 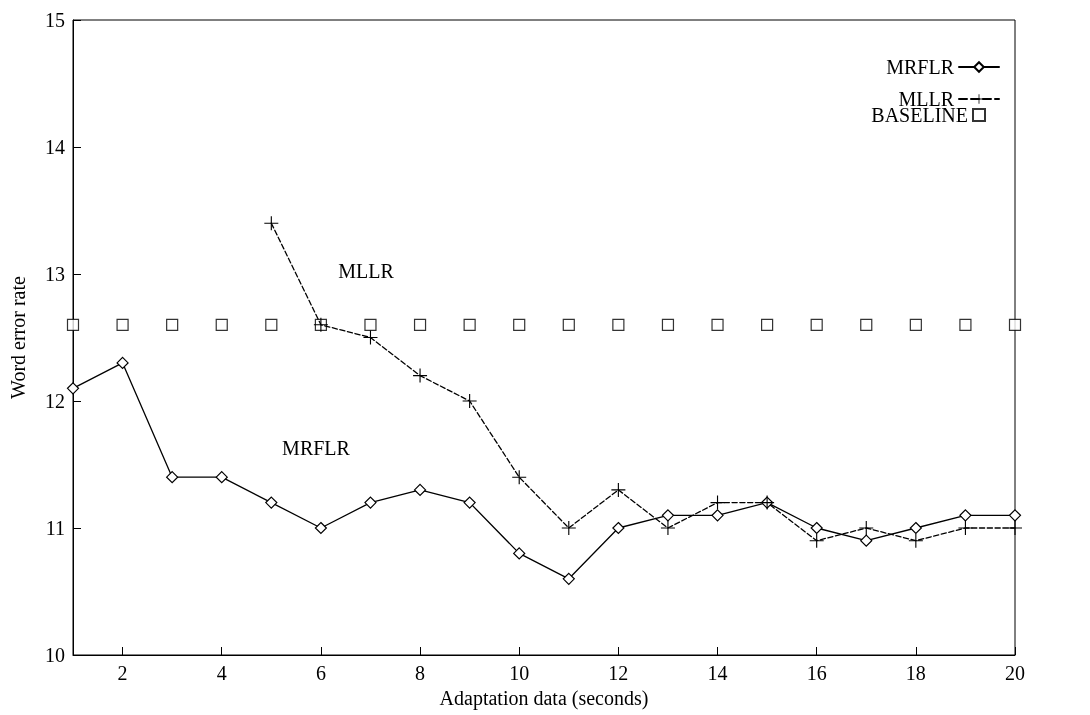 What do you see at coordinates (55, 147) in the screenshot?
I see `y-tick-label: 14` at bounding box center [55, 147].